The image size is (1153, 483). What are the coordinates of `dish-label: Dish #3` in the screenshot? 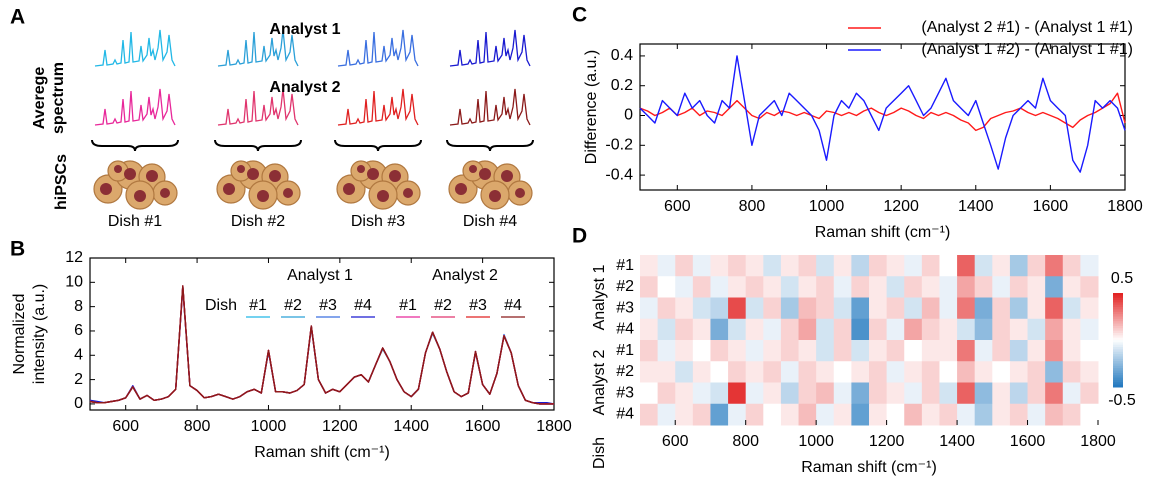 It's located at (378, 221).